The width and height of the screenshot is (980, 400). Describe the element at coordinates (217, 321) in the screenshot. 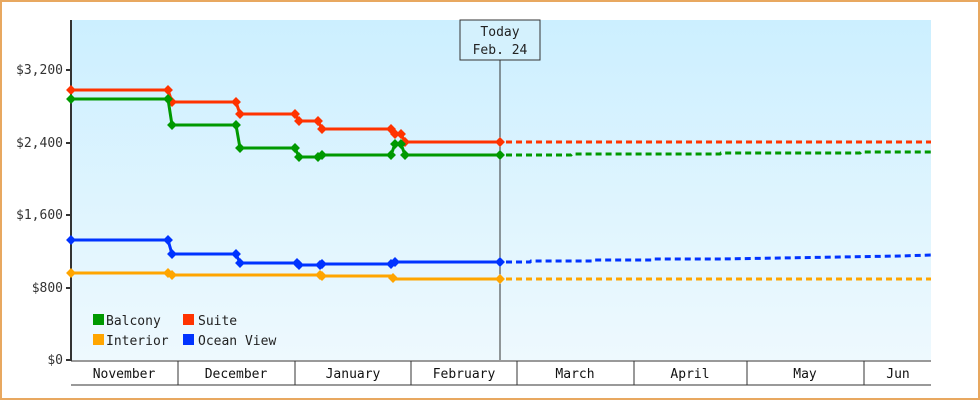

I see `legend-label-suite: Suite` at that location.